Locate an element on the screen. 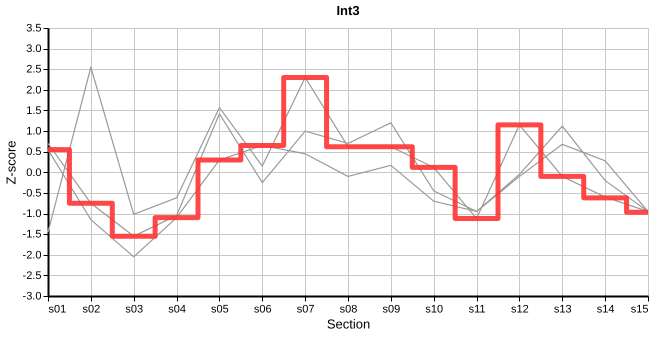  x-tick-label: s03 is located at coordinates (134, 310).